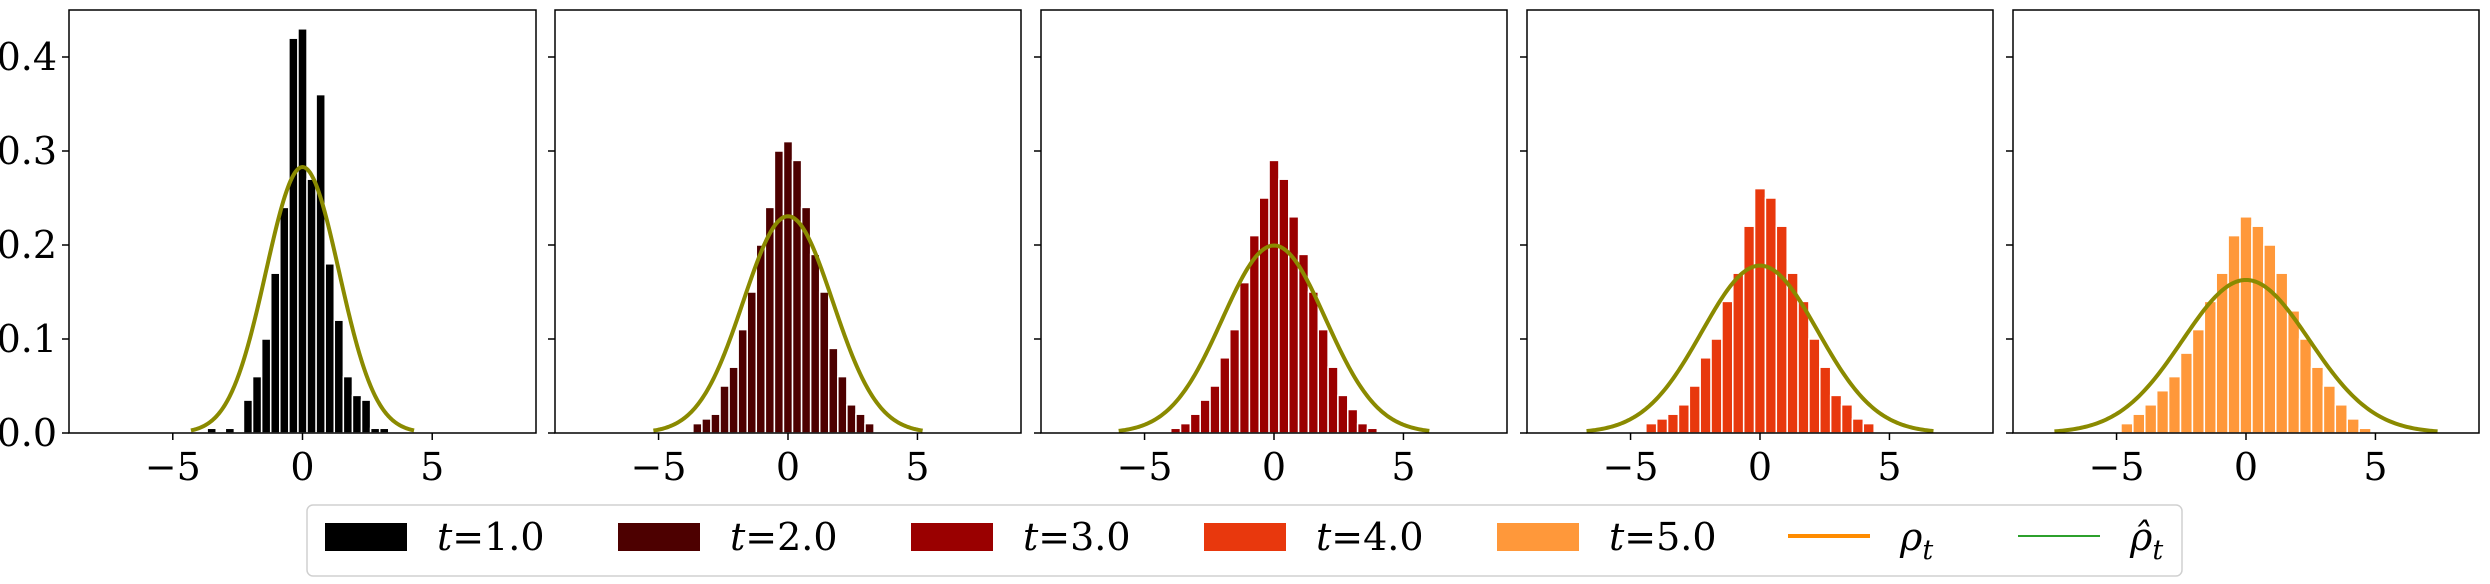  I want to click on legend-label: ρt, so click(1916, 540).